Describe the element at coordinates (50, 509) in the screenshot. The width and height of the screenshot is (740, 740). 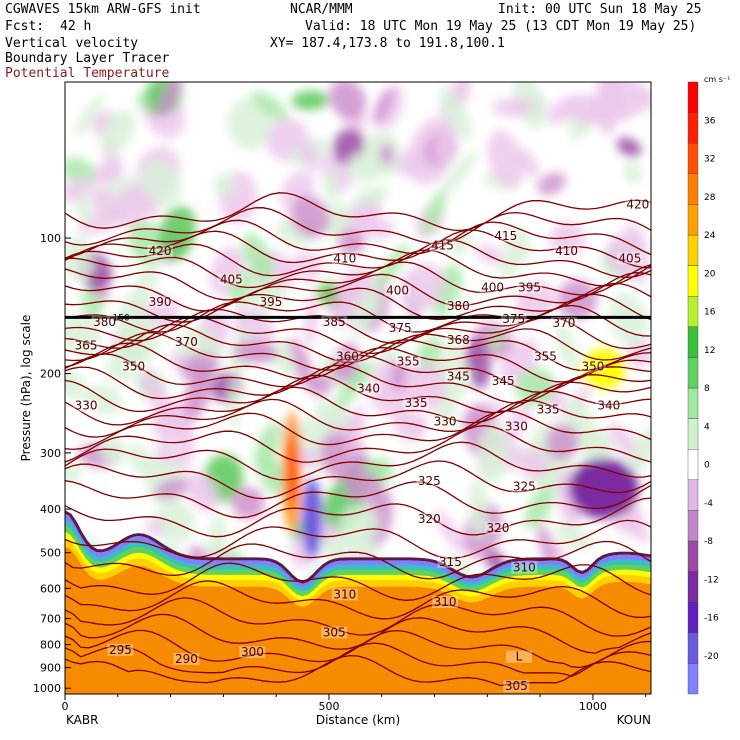
I see `y-tick-label: 400` at that location.